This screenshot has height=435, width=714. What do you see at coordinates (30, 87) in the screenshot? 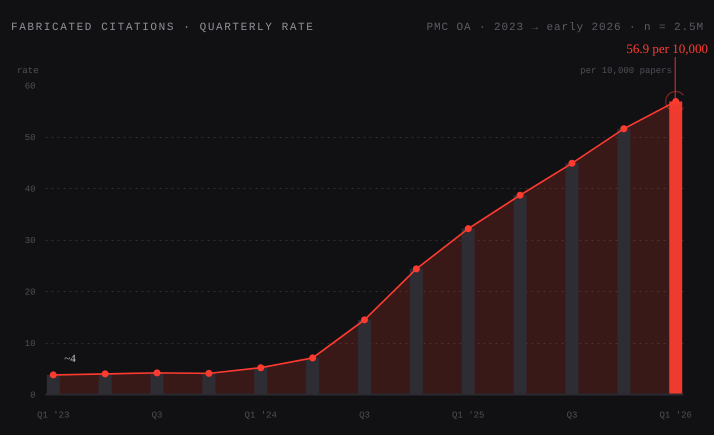
I see `y-tick-label: 60` at bounding box center [30, 87].